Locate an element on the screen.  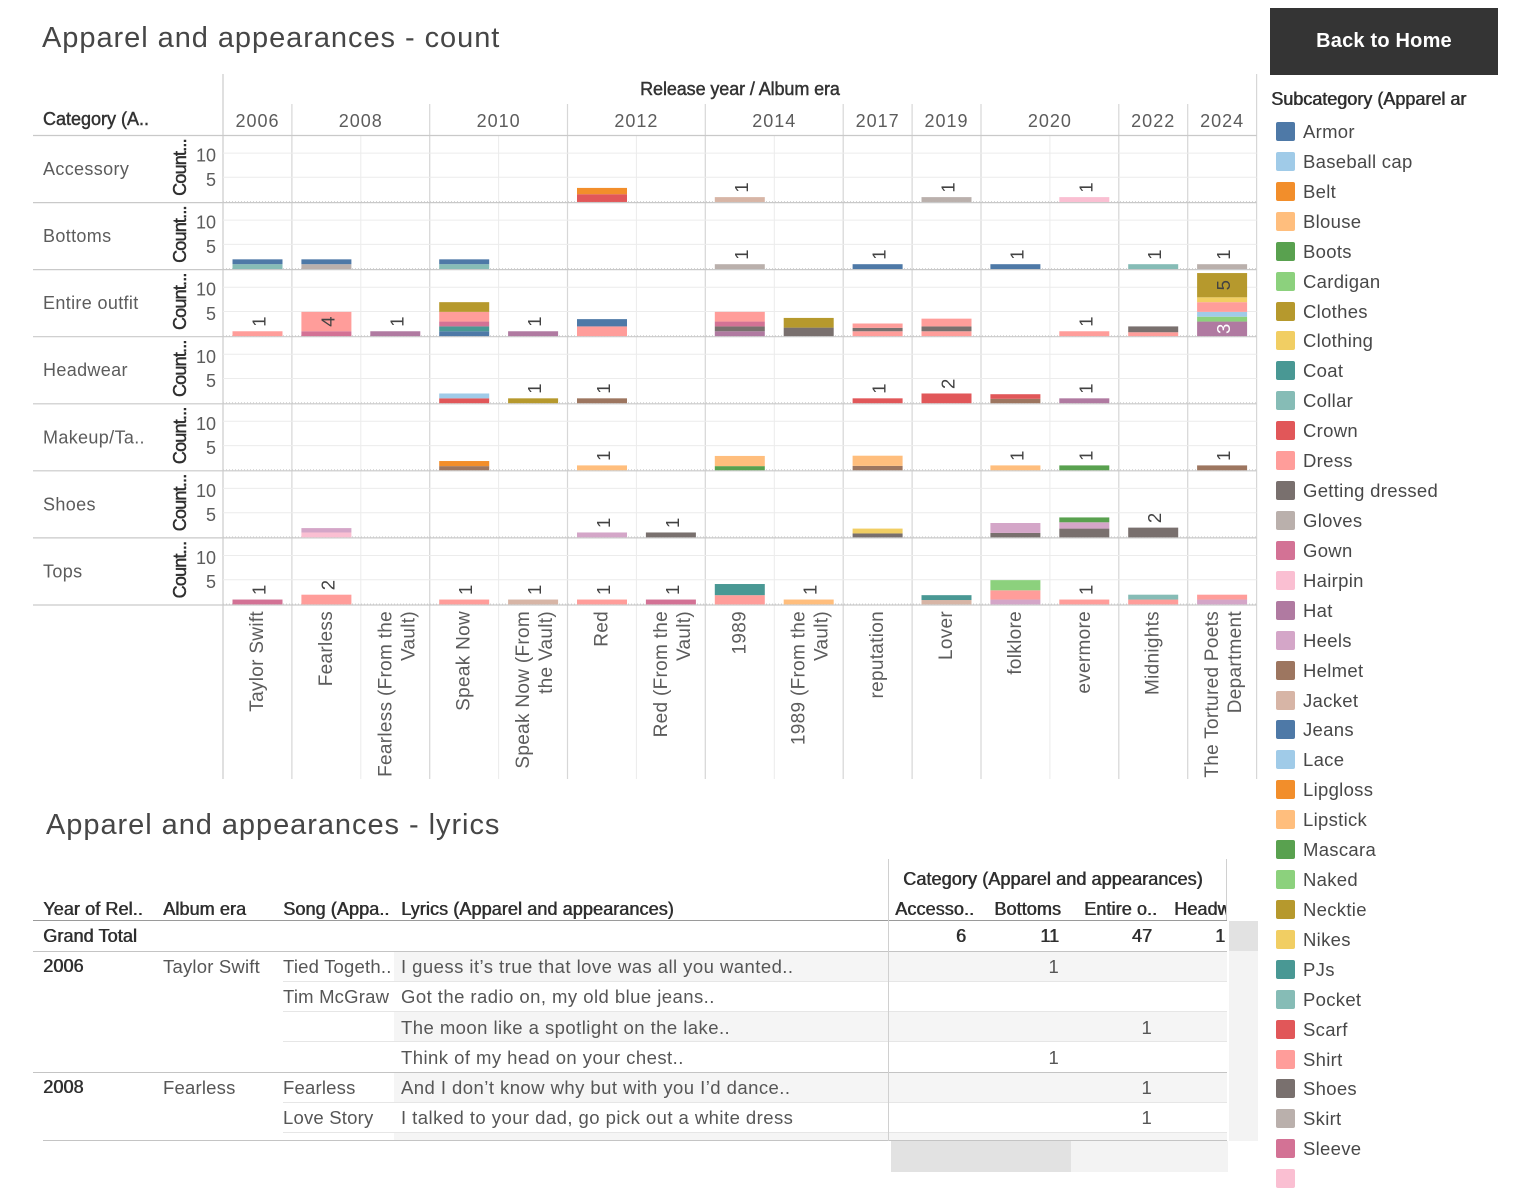
svg-text: 2022 is located at coordinates (1153, 121).